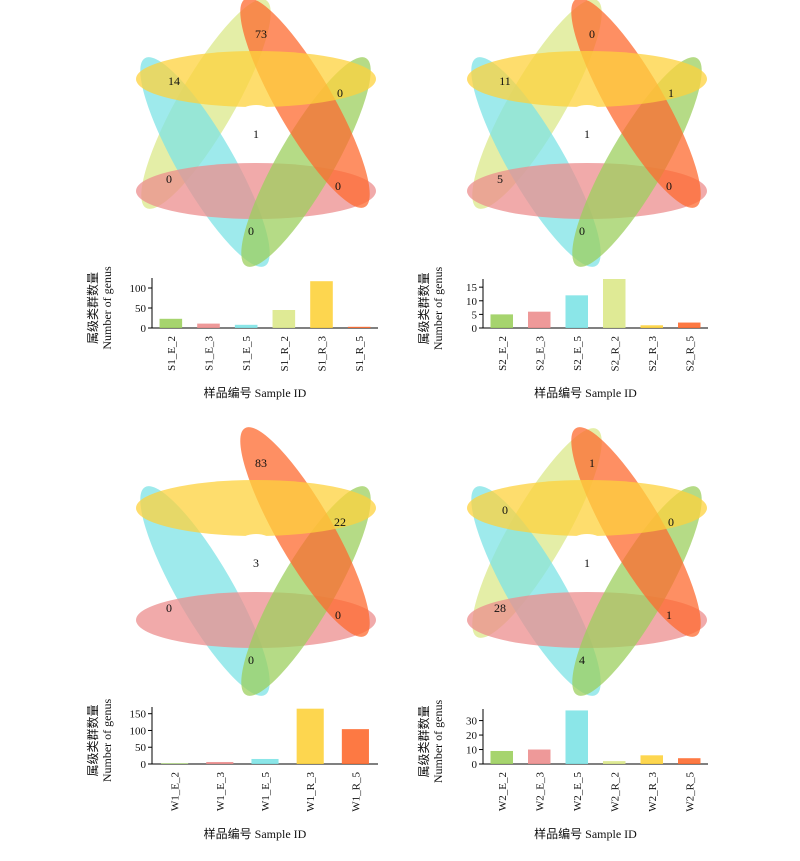  I want to click on y-tick-label: 5, so click(475, 315).